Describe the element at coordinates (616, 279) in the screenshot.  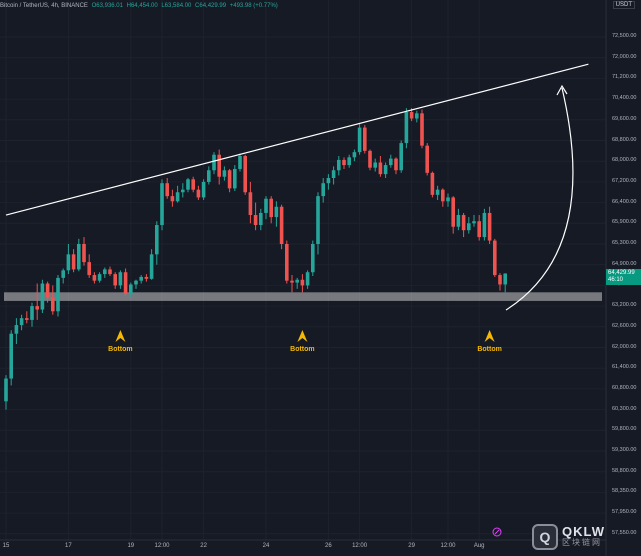
I see `bar-countdown: 46:10` at that location.